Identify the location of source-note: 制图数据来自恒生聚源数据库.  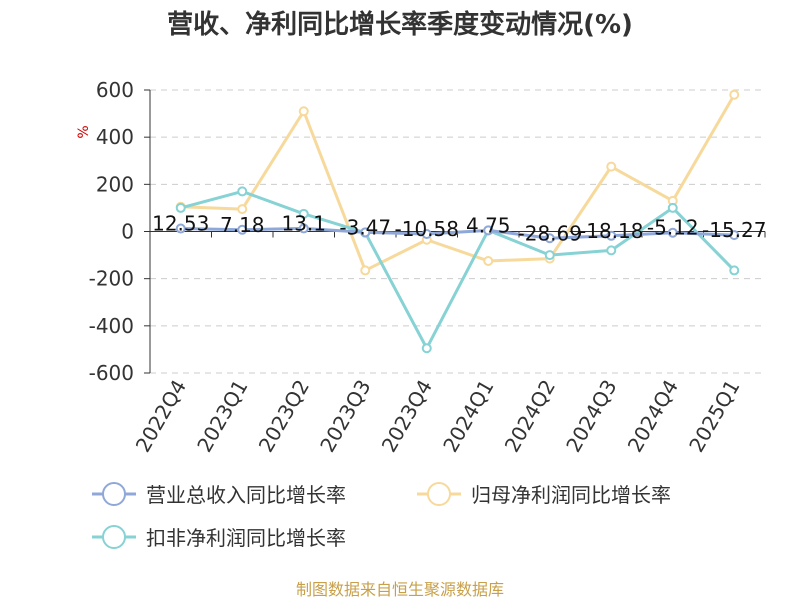
(400, 589).